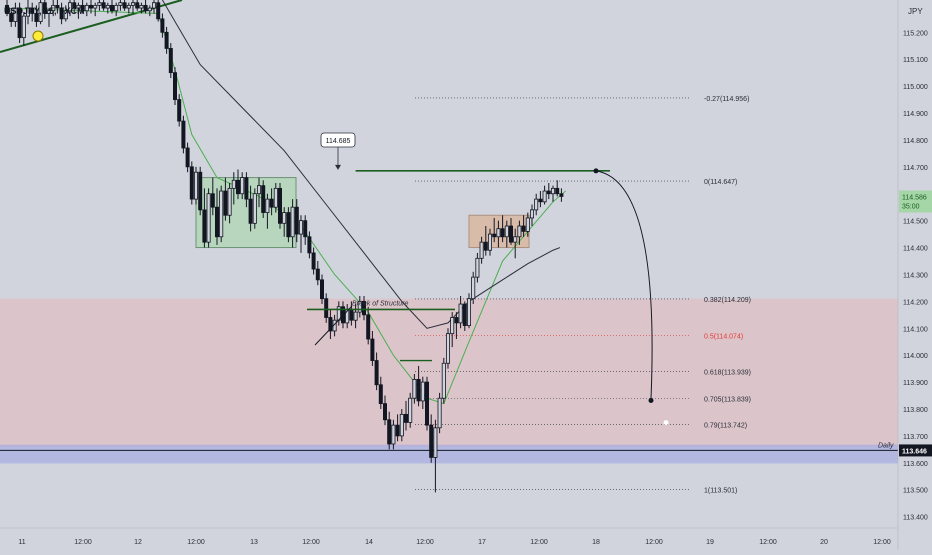  What do you see at coordinates (725, 426) in the screenshot?
I see `fib-label: 0.79(113.742)` at bounding box center [725, 426].